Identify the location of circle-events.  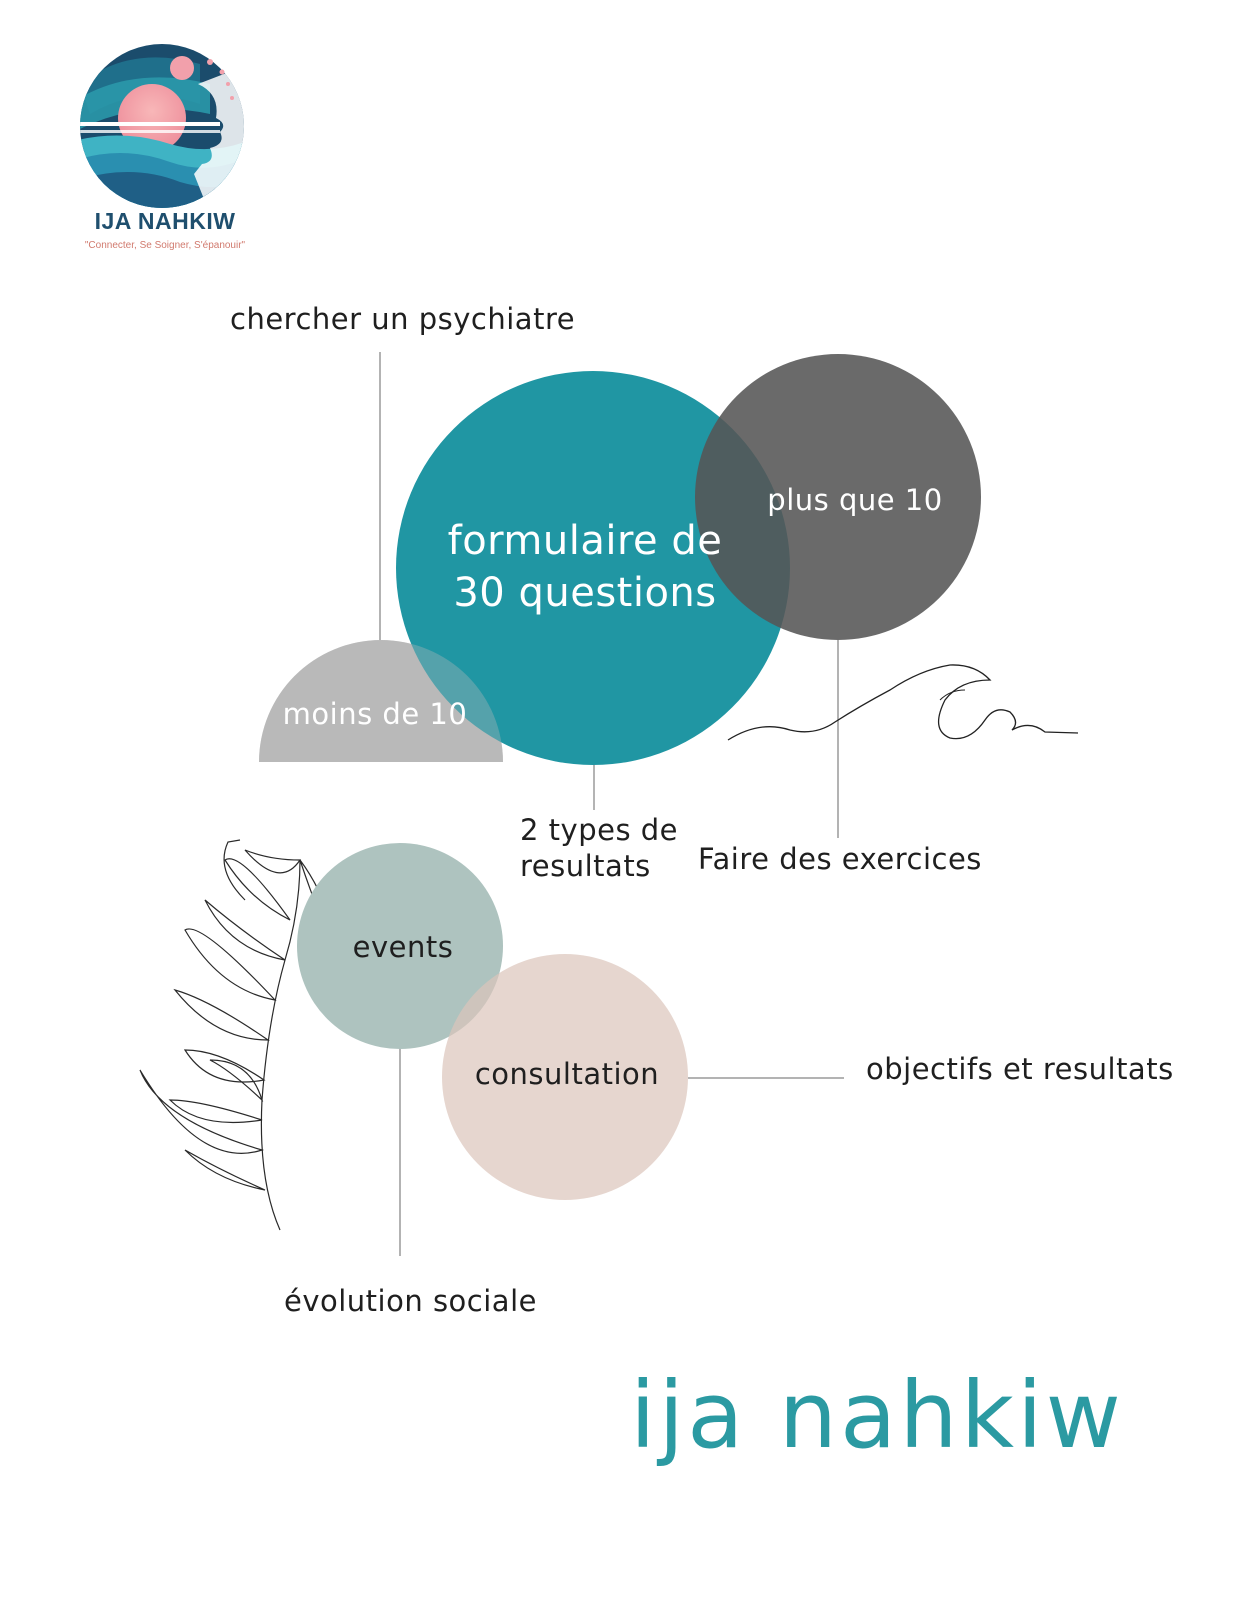
(400, 946).